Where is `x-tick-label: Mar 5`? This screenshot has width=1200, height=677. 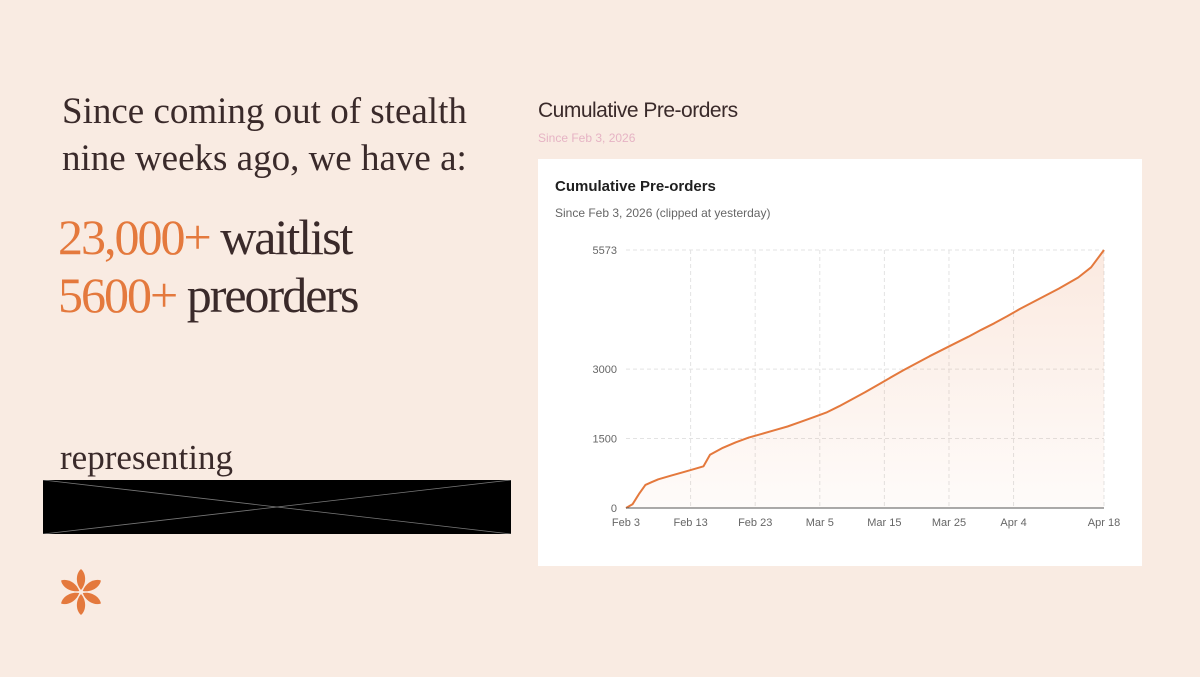
x-tick-label: Mar 5 is located at coordinates (820, 523).